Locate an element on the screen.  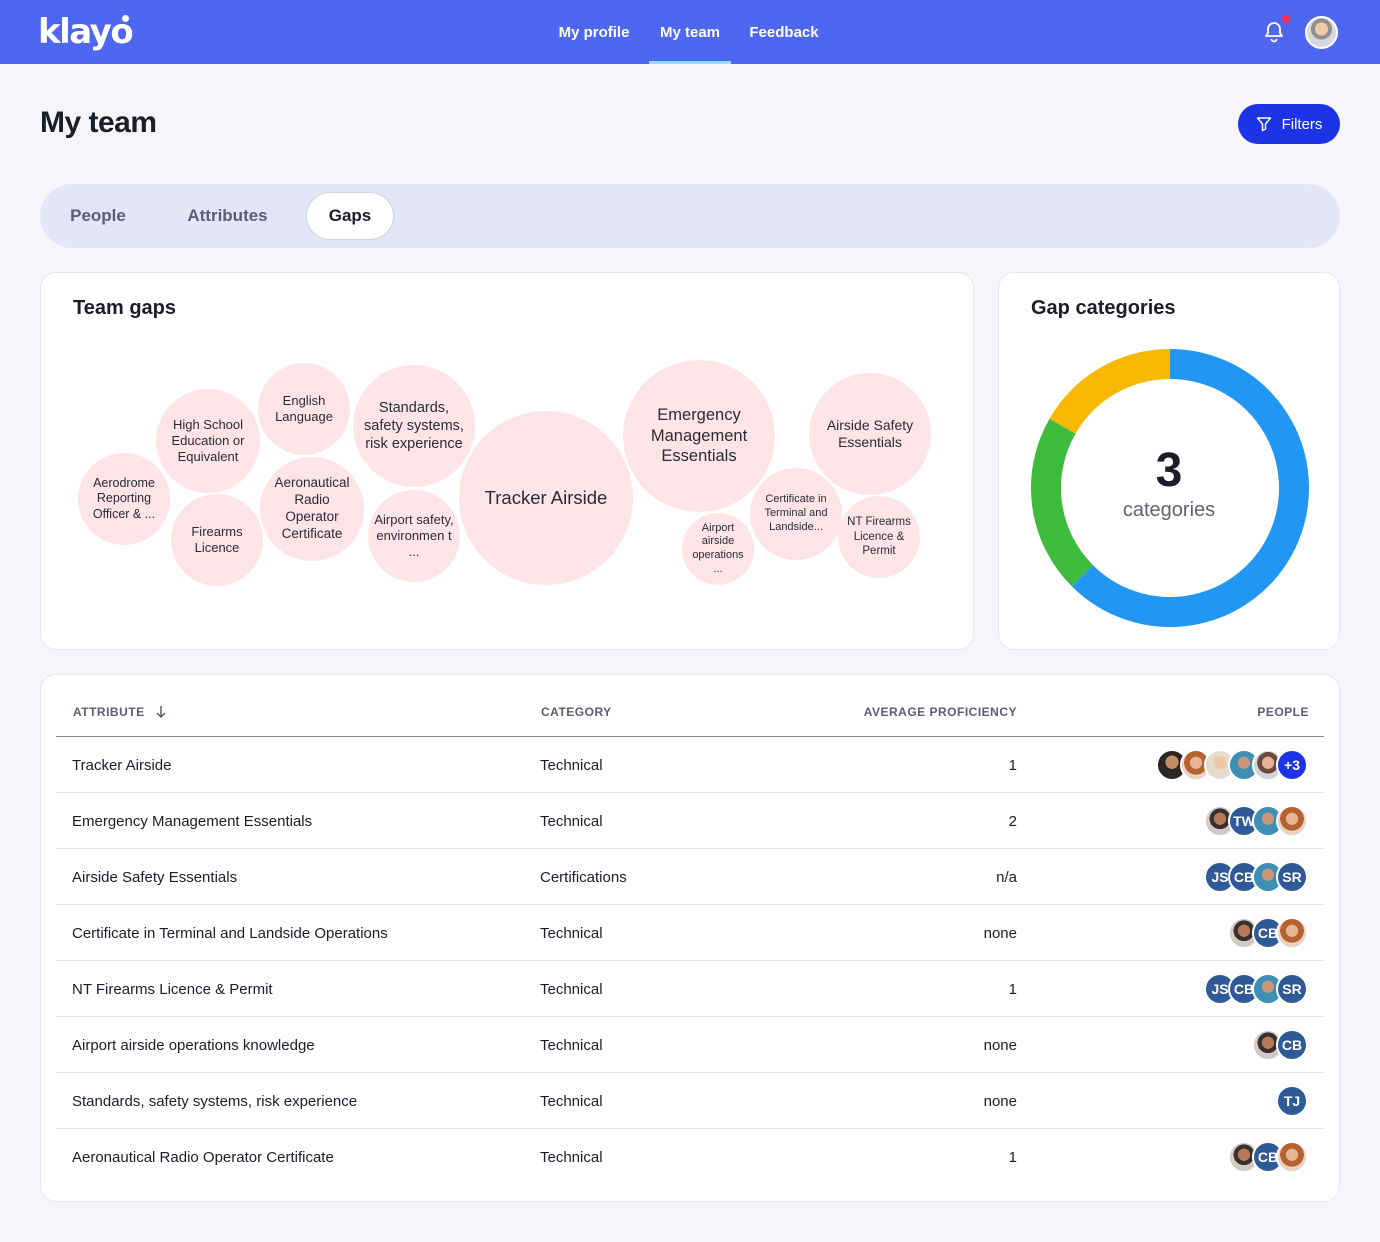
column-header-attribute: ATTRIBUTE is located at coordinates (120, 712).